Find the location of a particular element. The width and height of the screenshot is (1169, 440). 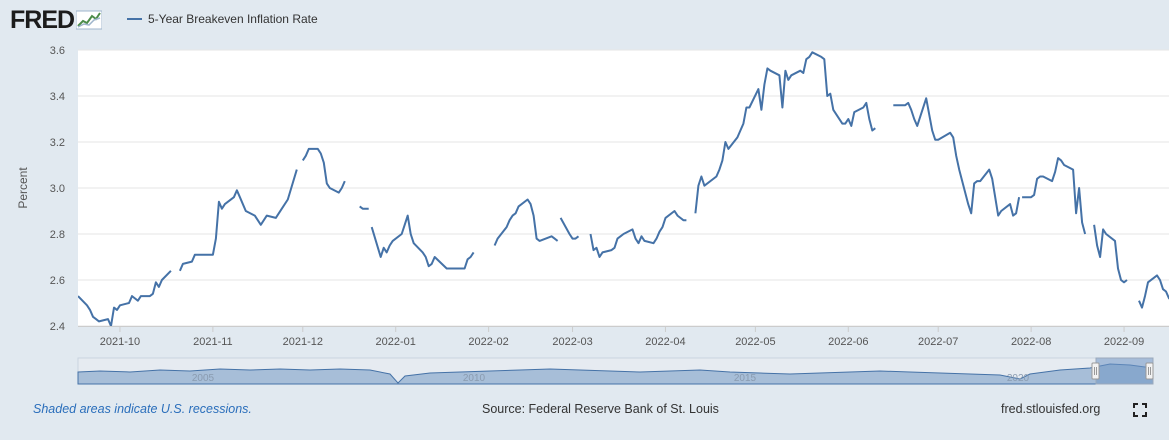

y-axis: 2.4 2.6 2.8 3.0 3.2 3.4 3.6 is located at coordinates (57, 189).